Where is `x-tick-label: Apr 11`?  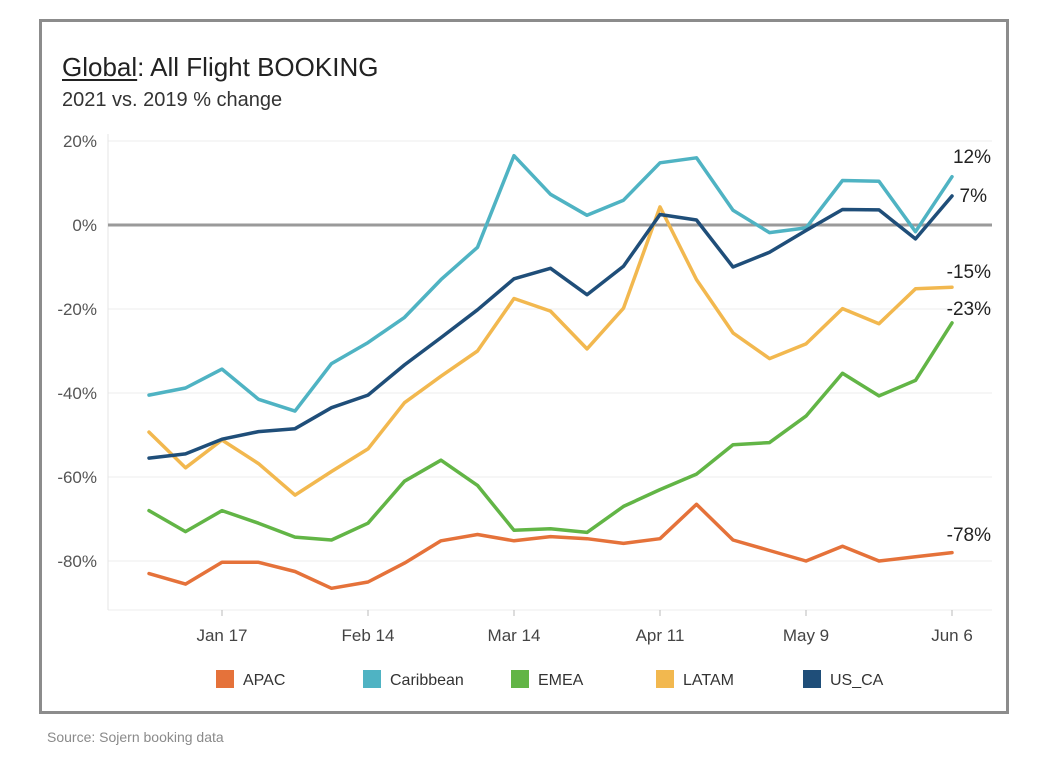
x-tick-label: Apr 11 is located at coordinates (660, 635).